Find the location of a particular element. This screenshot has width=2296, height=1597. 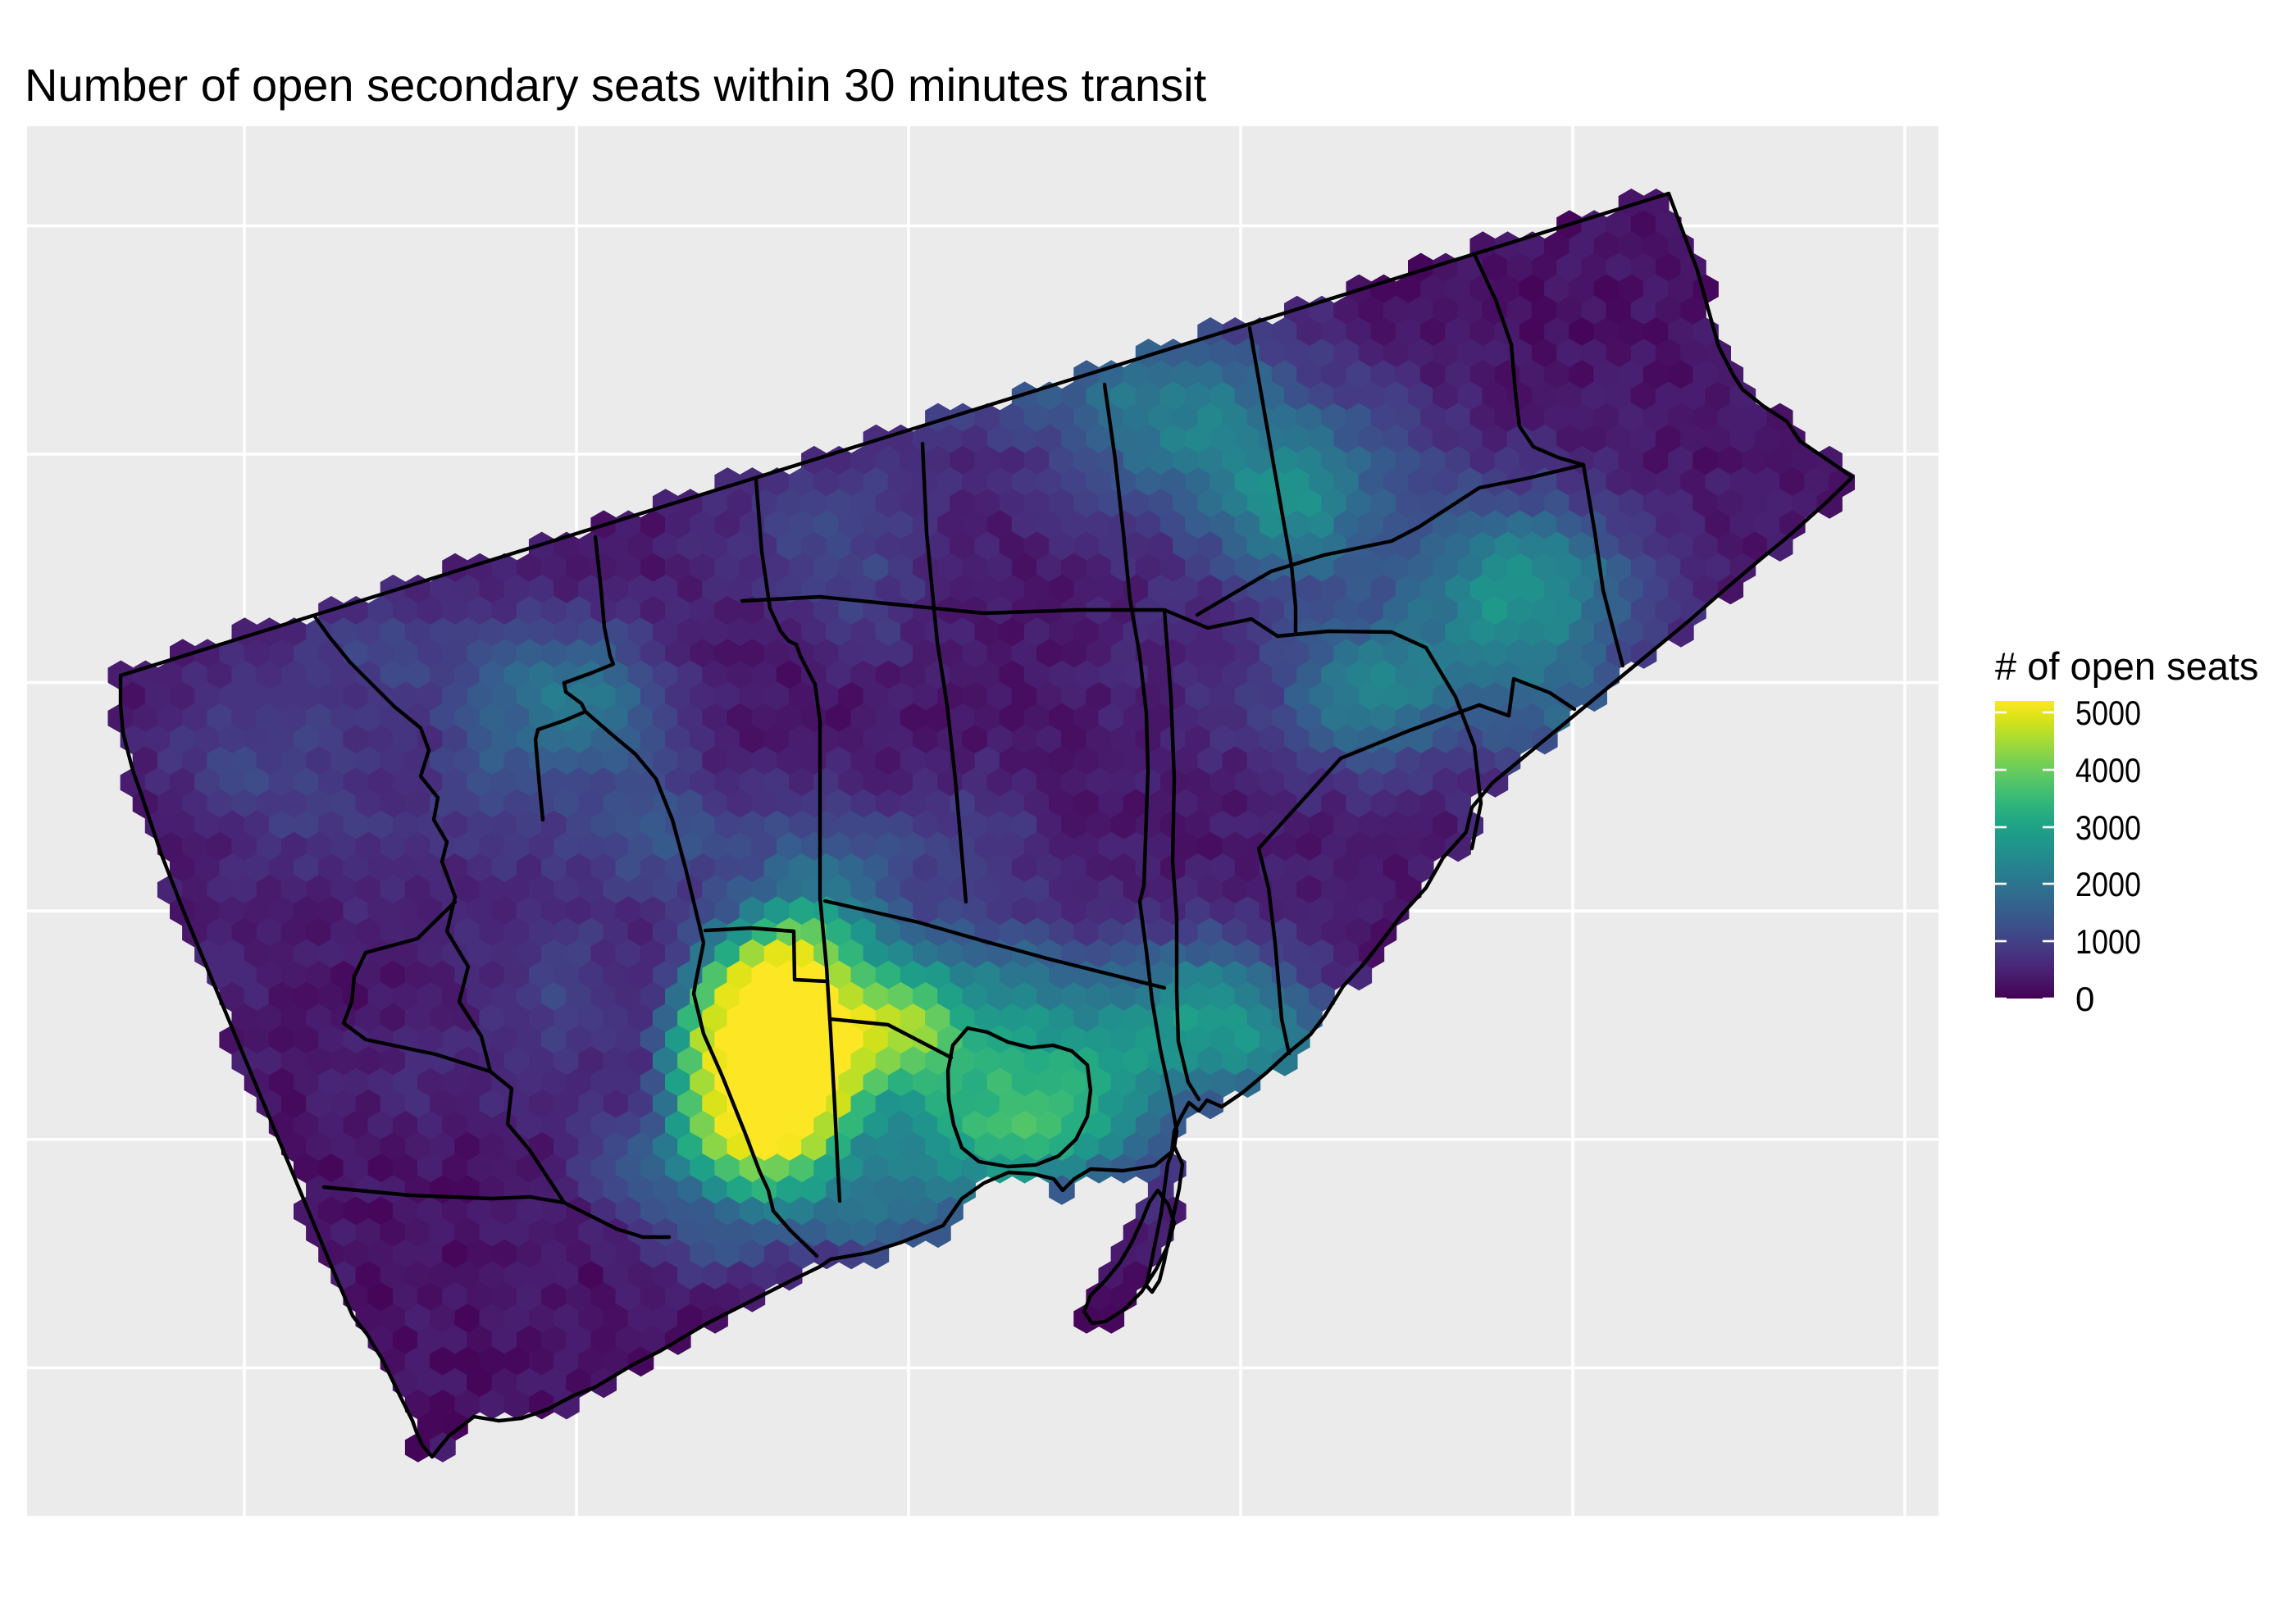

svg-text: 5000 is located at coordinates (2108, 713).